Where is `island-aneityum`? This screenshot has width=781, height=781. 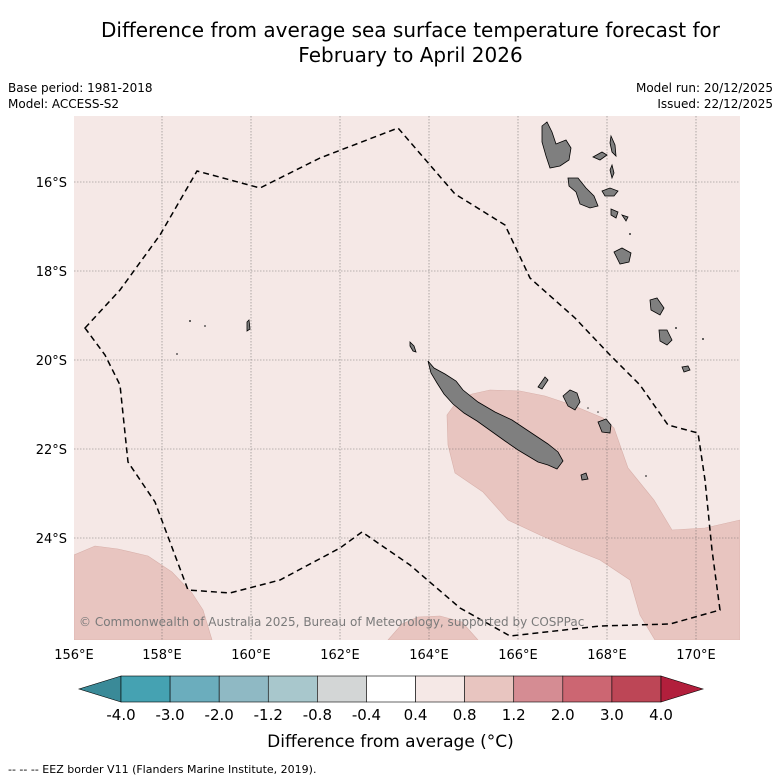
island-aneityum is located at coordinates (686, 369).